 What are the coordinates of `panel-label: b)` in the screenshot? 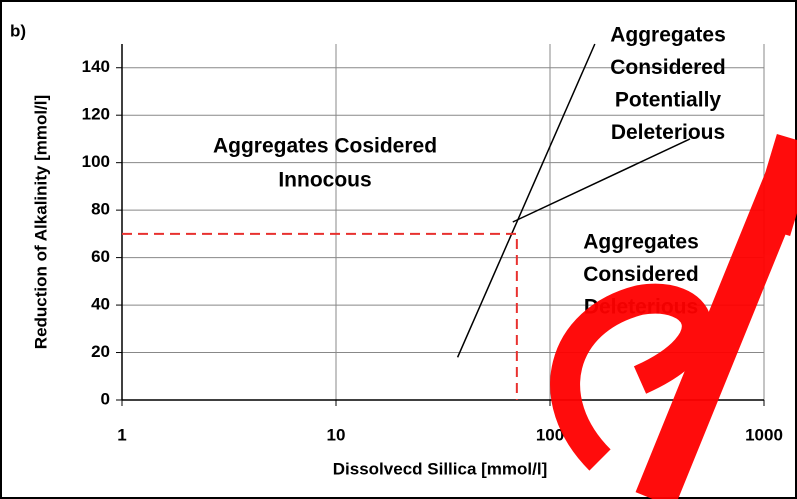 It's located at (18, 30).